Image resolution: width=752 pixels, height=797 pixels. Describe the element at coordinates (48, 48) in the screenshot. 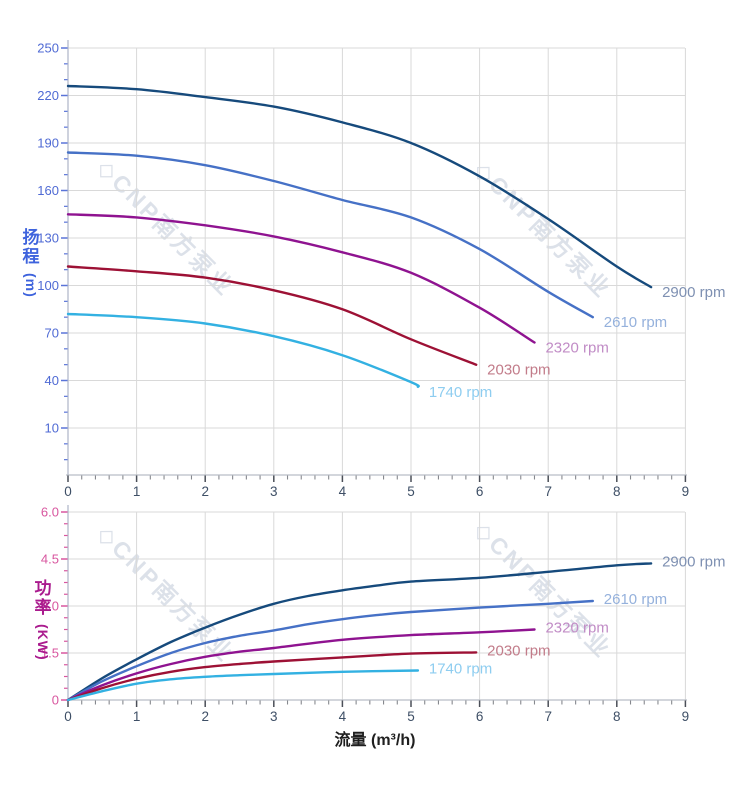

I see `y-tick-label: 250` at that location.